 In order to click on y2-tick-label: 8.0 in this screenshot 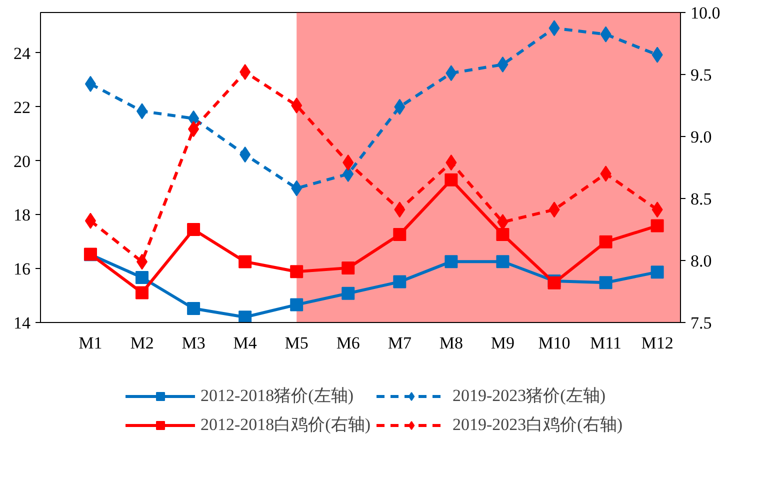, I will do `click(701, 261)`.